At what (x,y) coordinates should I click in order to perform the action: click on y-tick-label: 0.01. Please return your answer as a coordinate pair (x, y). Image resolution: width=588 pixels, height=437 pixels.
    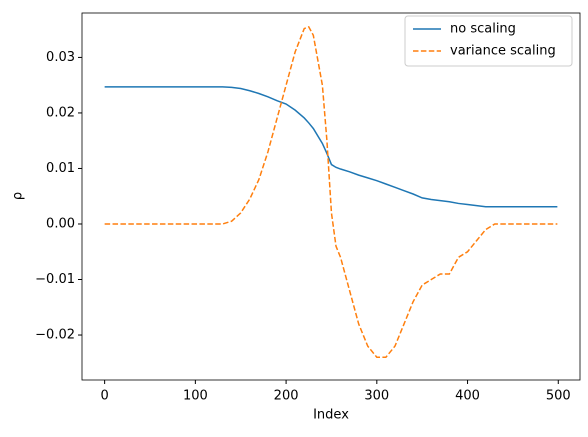
    Looking at the image, I should click on (60, 168).